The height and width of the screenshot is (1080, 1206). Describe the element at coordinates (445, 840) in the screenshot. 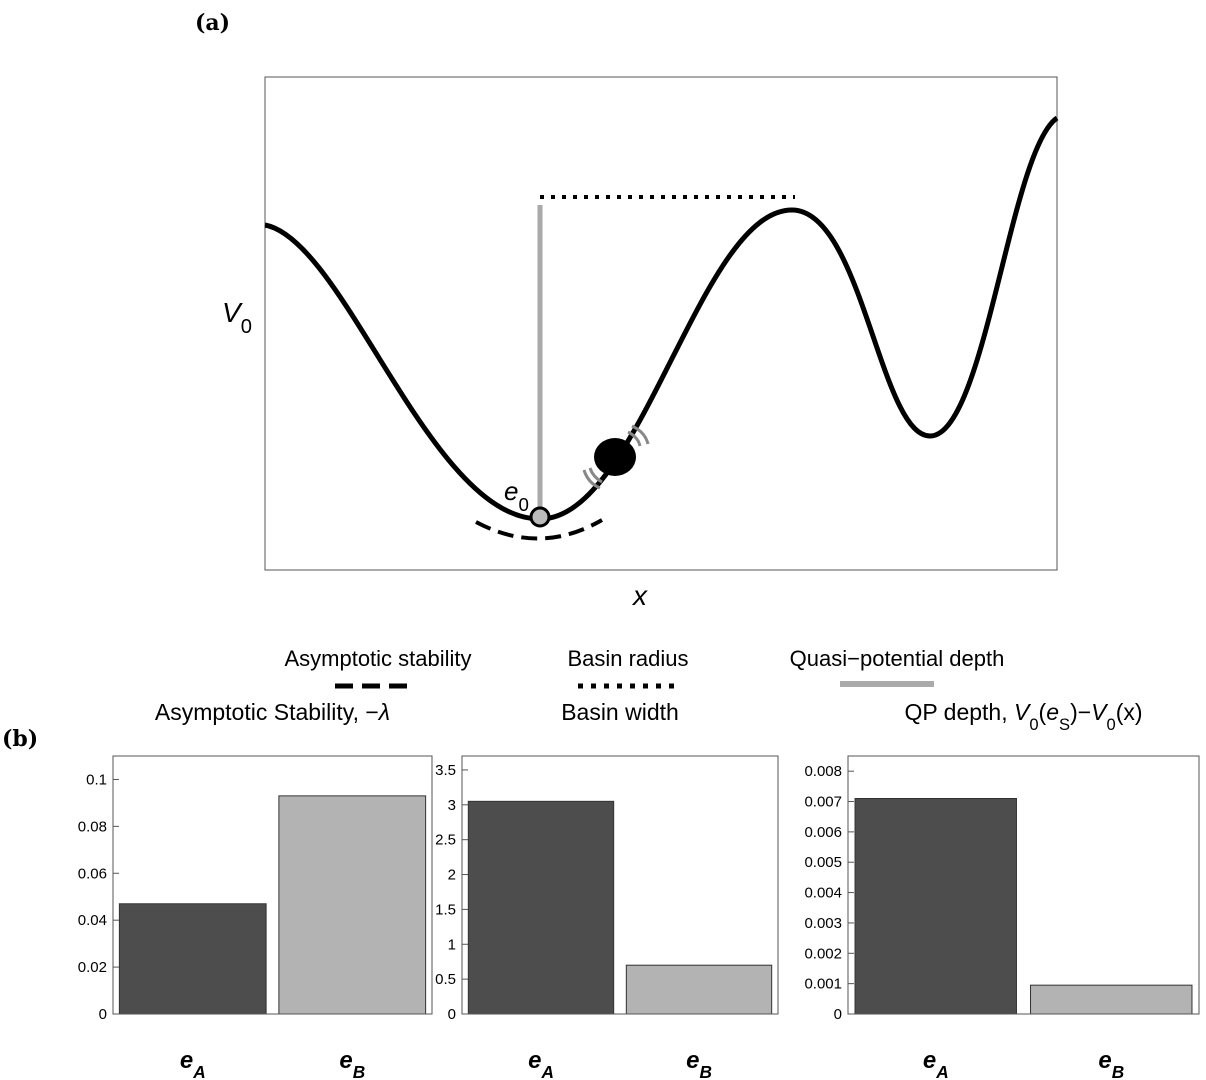

I see `y-tick-label: 2.5` at that location.